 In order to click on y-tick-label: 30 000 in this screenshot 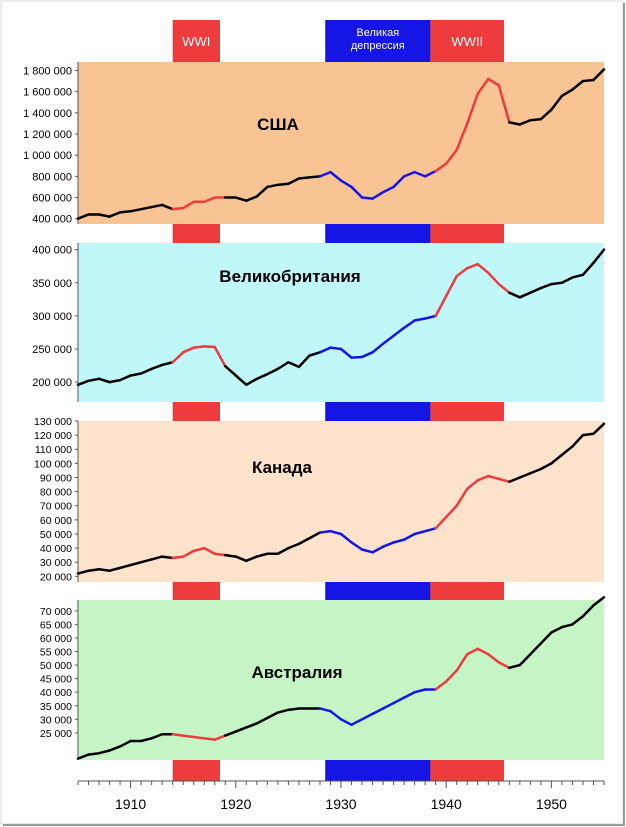, I will do `click(56, 720)`.